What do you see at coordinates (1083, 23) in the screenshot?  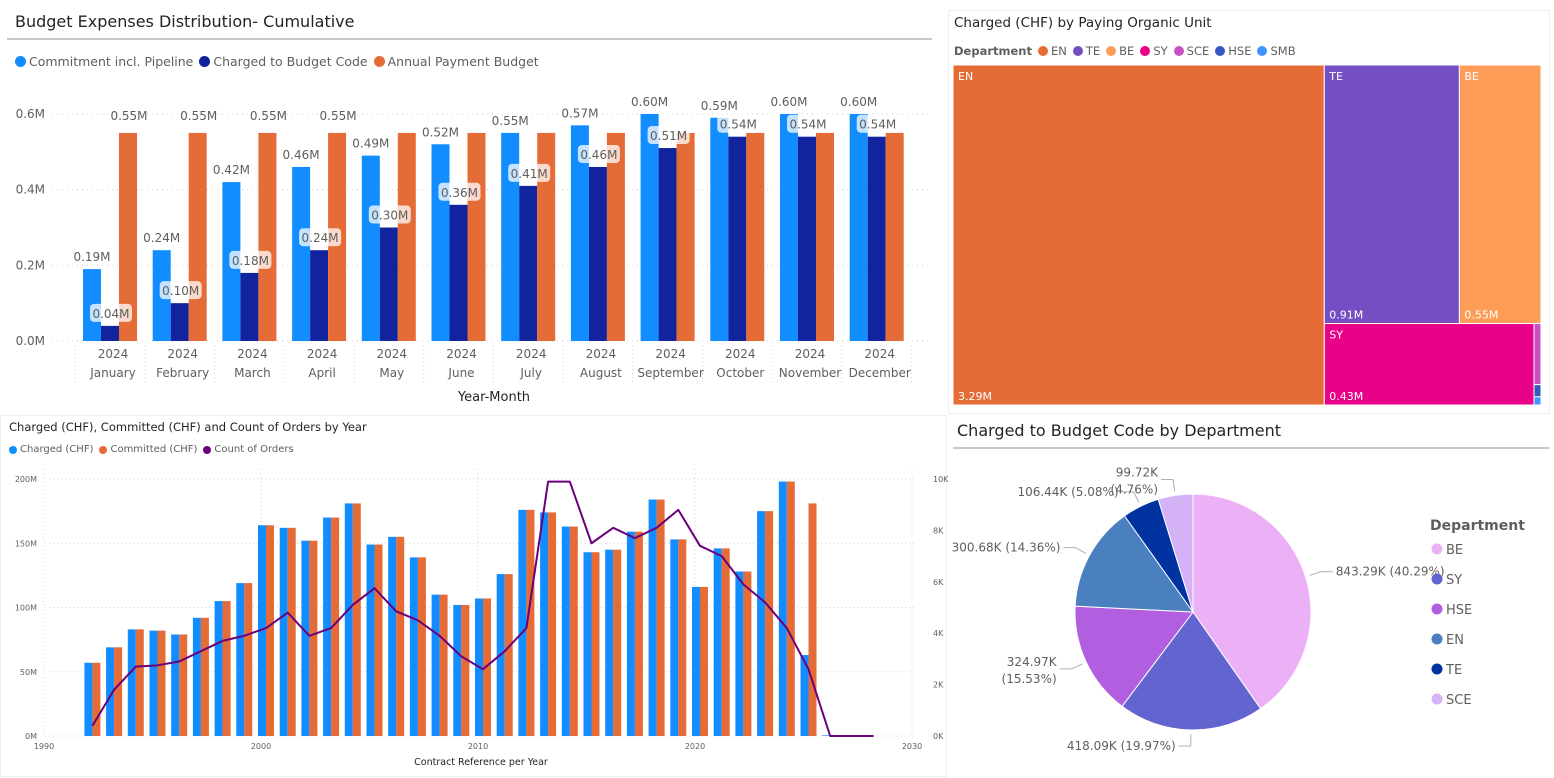 I see `treemap-title: Charged (CHF) by Paying Organic Unit` at bounding box center [1083, 23].